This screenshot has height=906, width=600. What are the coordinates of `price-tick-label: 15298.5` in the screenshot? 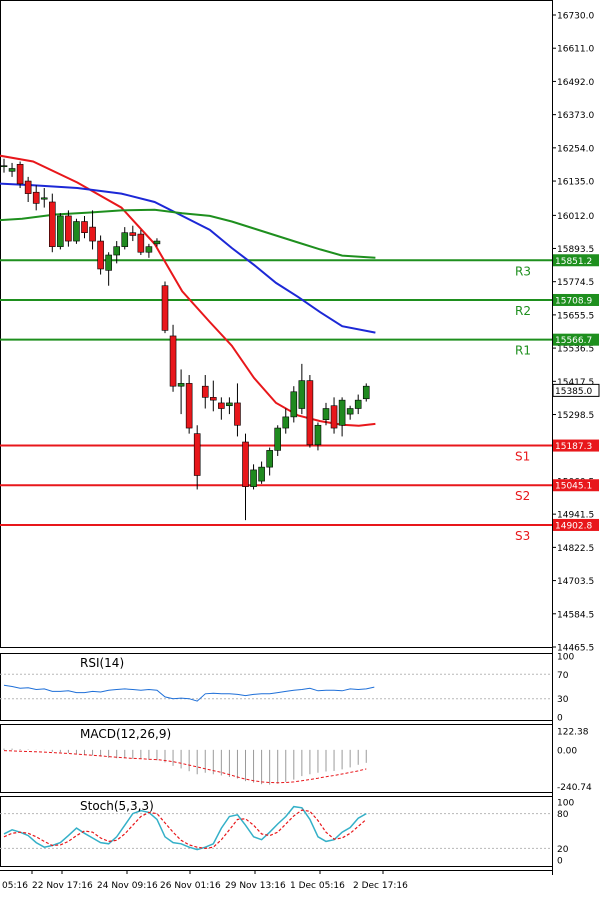 It's located at (575, 416).